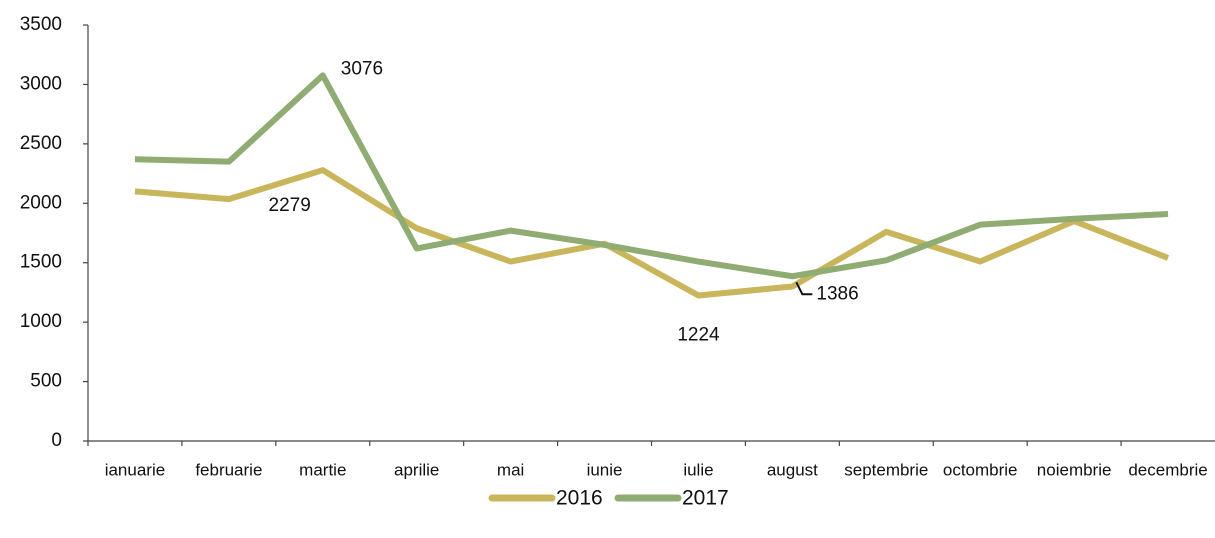 This screenshot has height=538, width=1215. Describe the element at coordinates (135, 469) in the screenshot. I see `x-tick-label: ianuarie` at that location.